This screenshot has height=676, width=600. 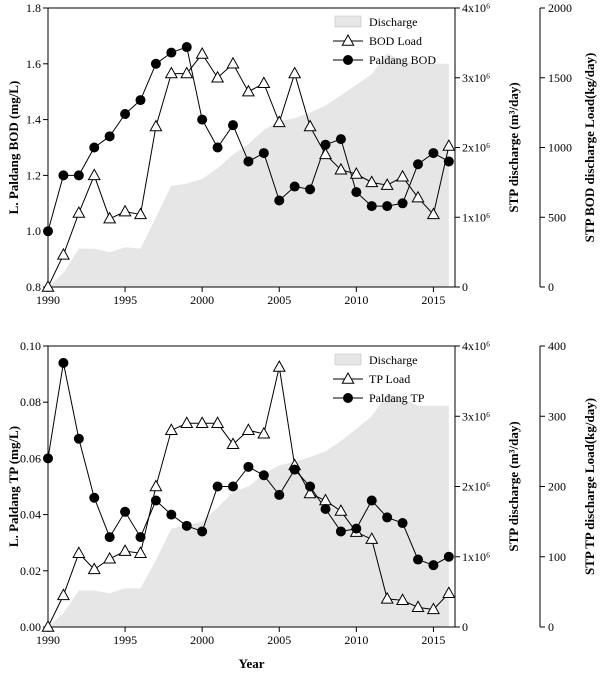 I want to click on x-axis-title: Year, so click(x=252, y=663).